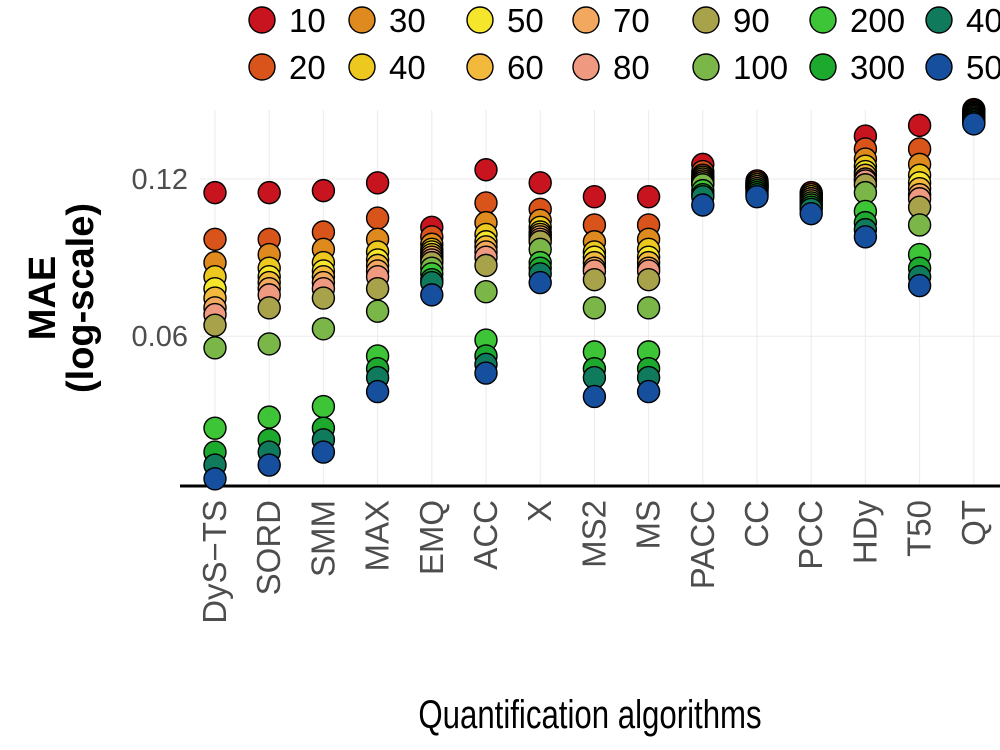  What do you see at coordinates (377, 536) in the screenshot?
I see `x-tick-label: MAX` at bounding box center [377, 536].